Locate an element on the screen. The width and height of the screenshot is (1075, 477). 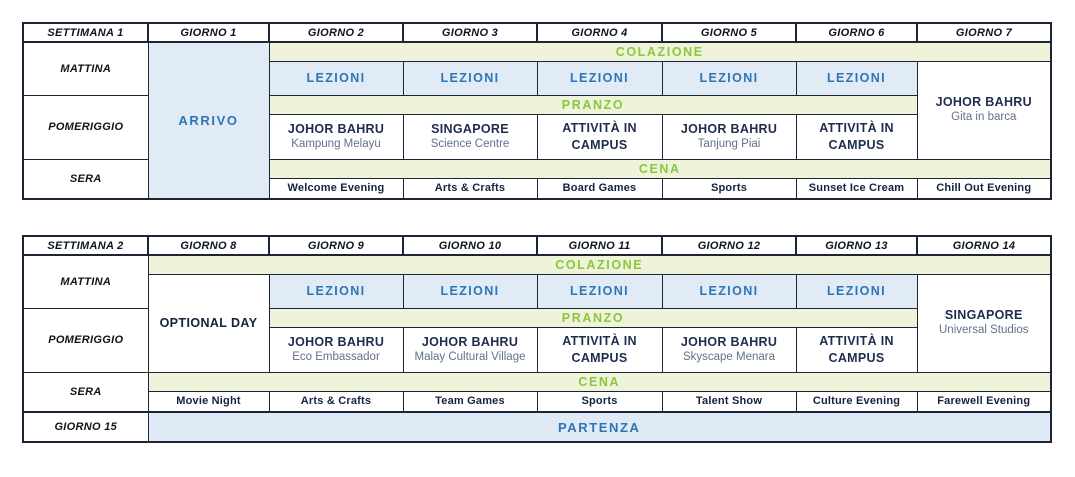
evening-event-day3: Arts & Crafts is located at coordinates (470, 188).